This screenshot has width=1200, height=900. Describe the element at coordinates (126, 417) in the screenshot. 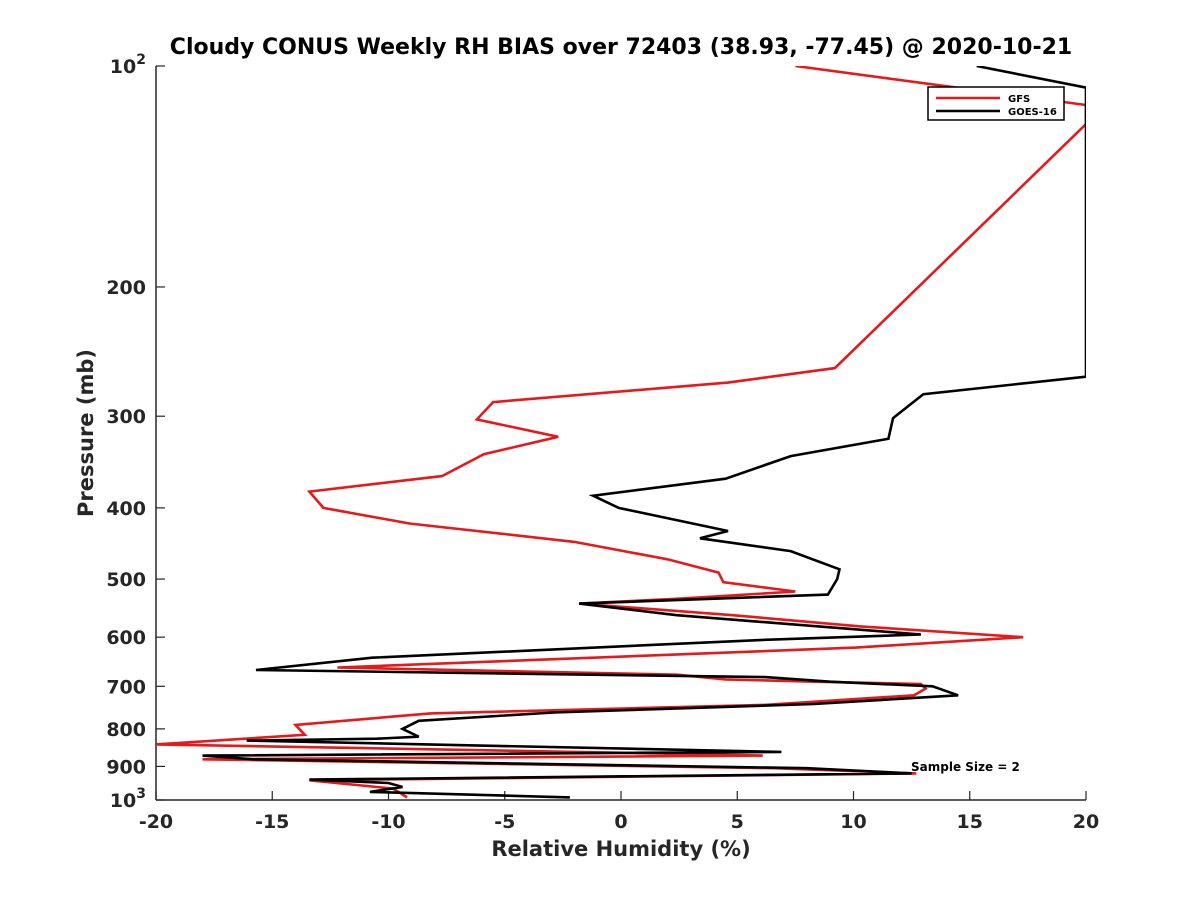

I see `y-tick-label: 300` at that location.